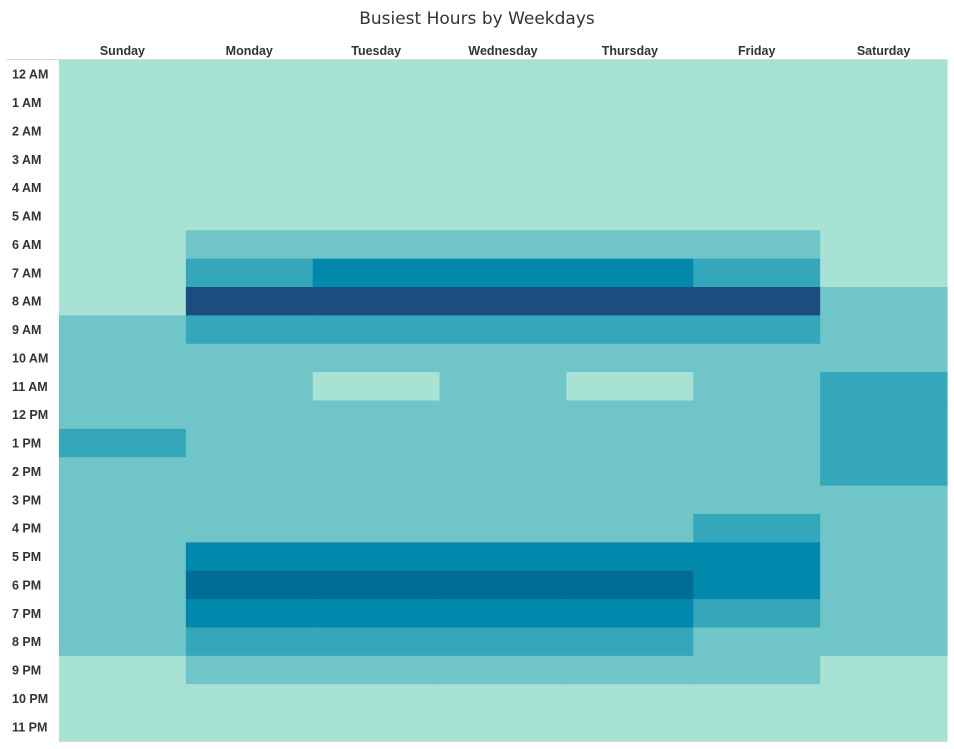 The height and width of the screenshot is (749, 954). I want to click on row-label-7-am: 7 AM, so click(26, 273).